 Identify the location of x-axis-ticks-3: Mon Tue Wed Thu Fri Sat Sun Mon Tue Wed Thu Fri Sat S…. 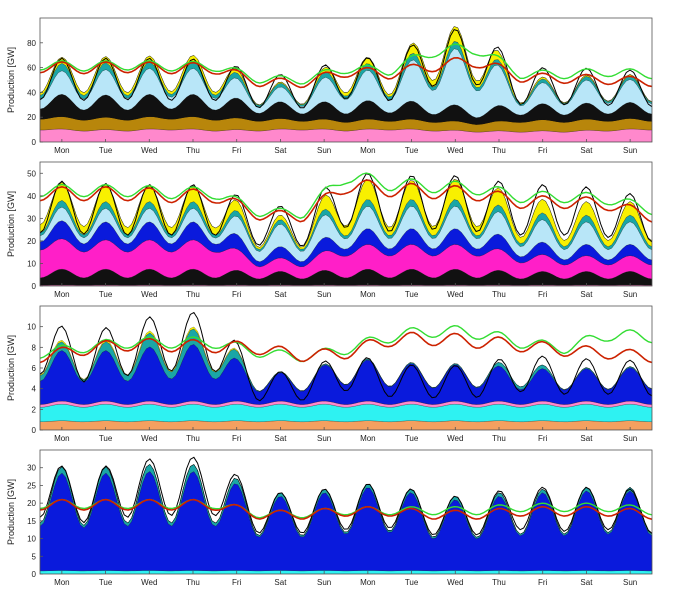
(345, 435).